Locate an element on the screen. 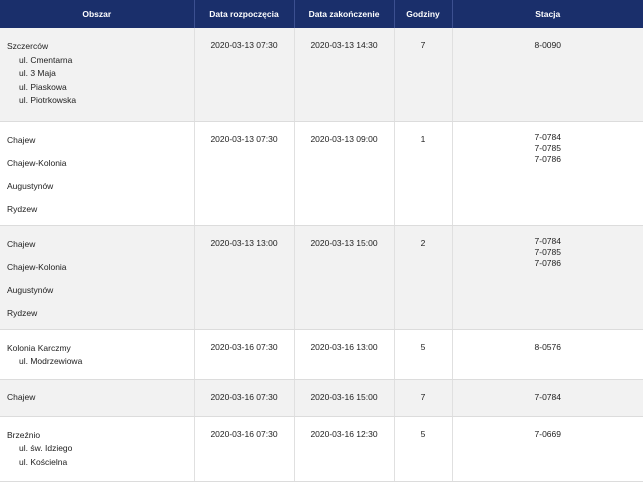 This screenshot has height=482, width=643. street-name: ul. Piaskowa is located at coordinates (43, 86).